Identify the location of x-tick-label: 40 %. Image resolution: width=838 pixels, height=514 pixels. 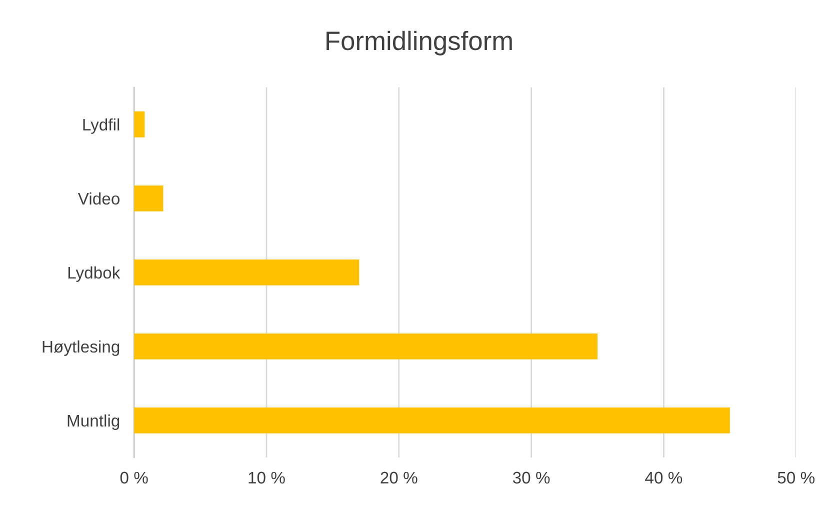
(663, 478).